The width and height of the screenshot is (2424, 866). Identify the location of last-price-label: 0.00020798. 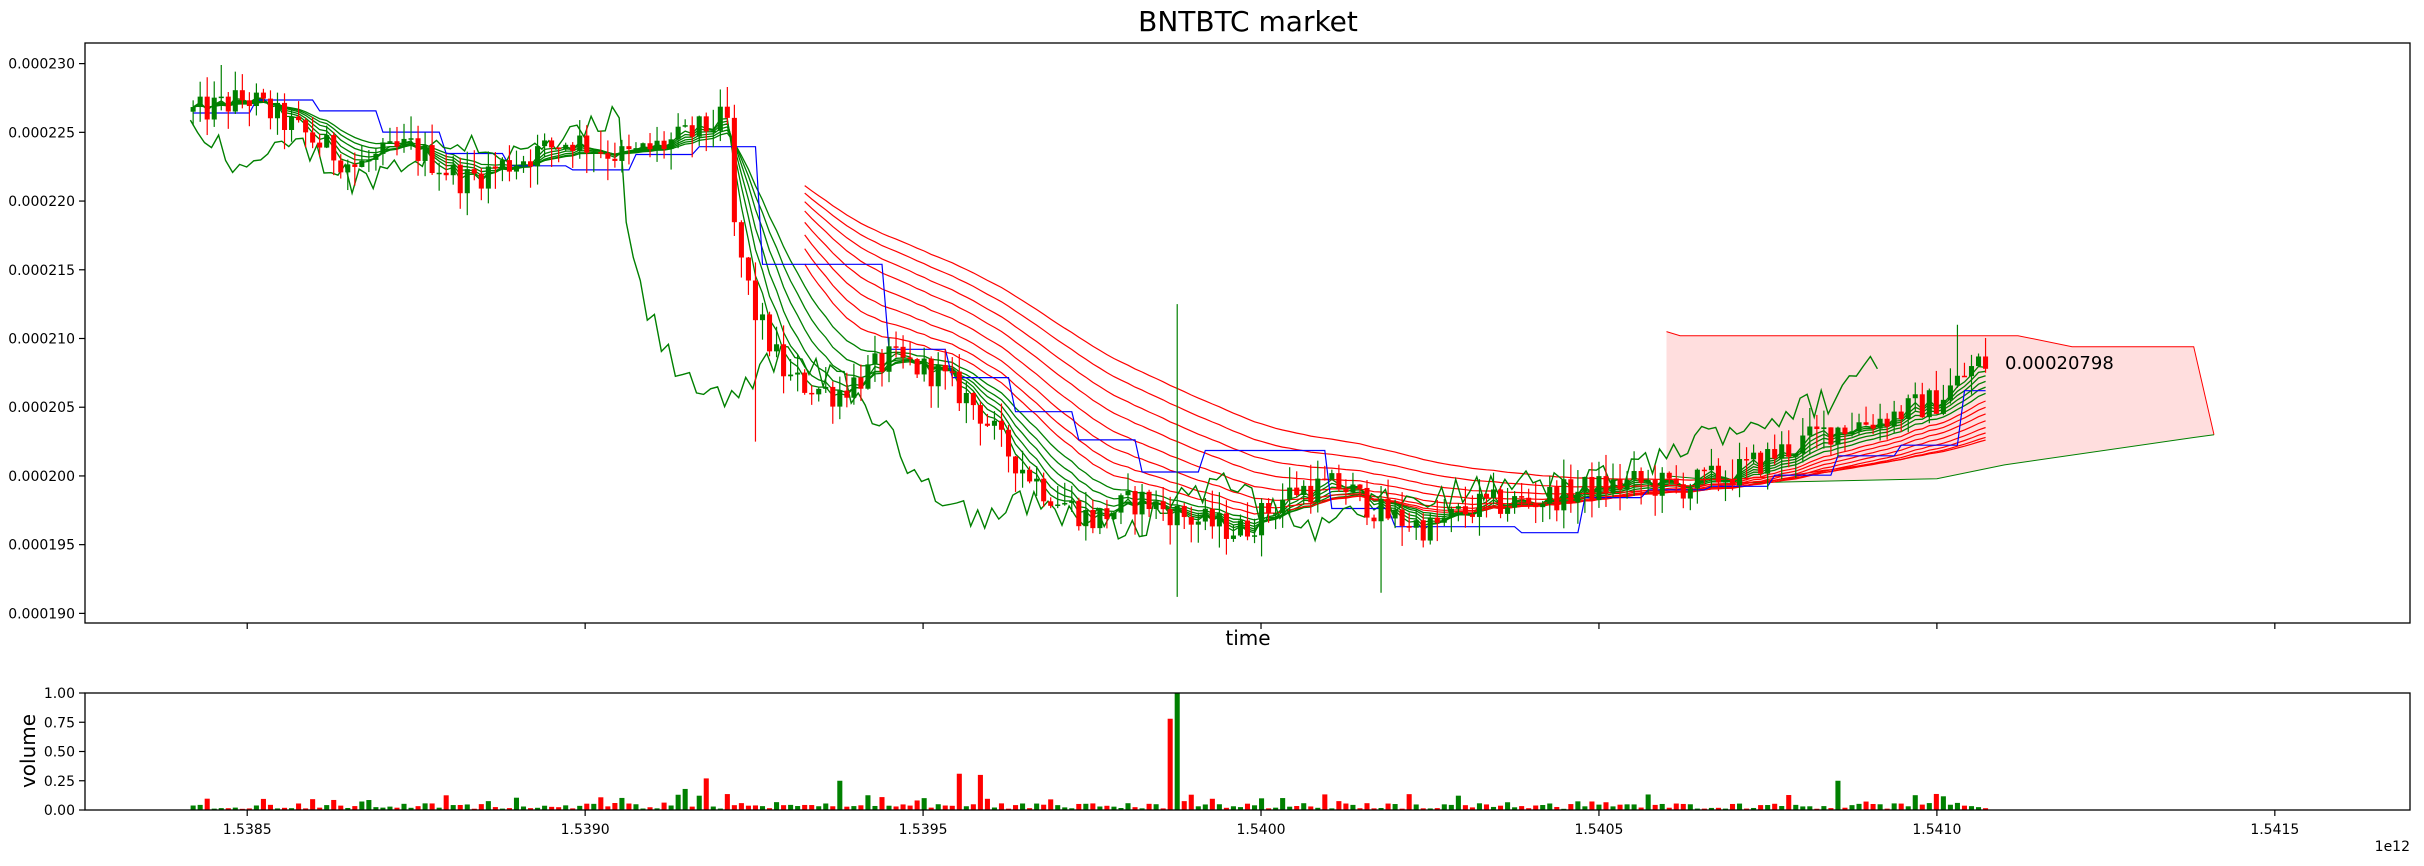
(2059, 363).